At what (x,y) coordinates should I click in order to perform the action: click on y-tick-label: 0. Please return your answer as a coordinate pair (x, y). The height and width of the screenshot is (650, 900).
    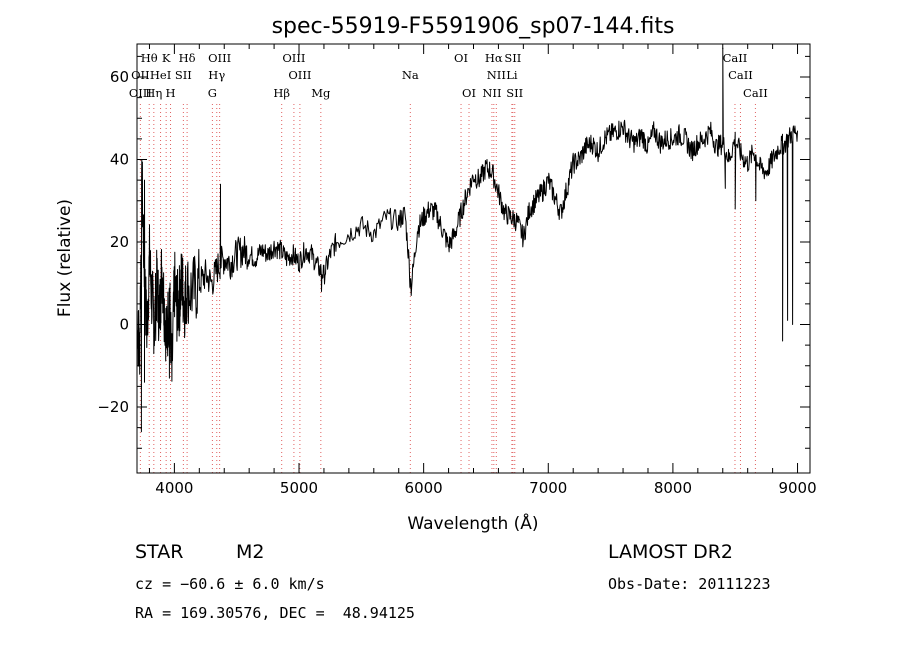
    Looking at the image, I should click on (124, 325).